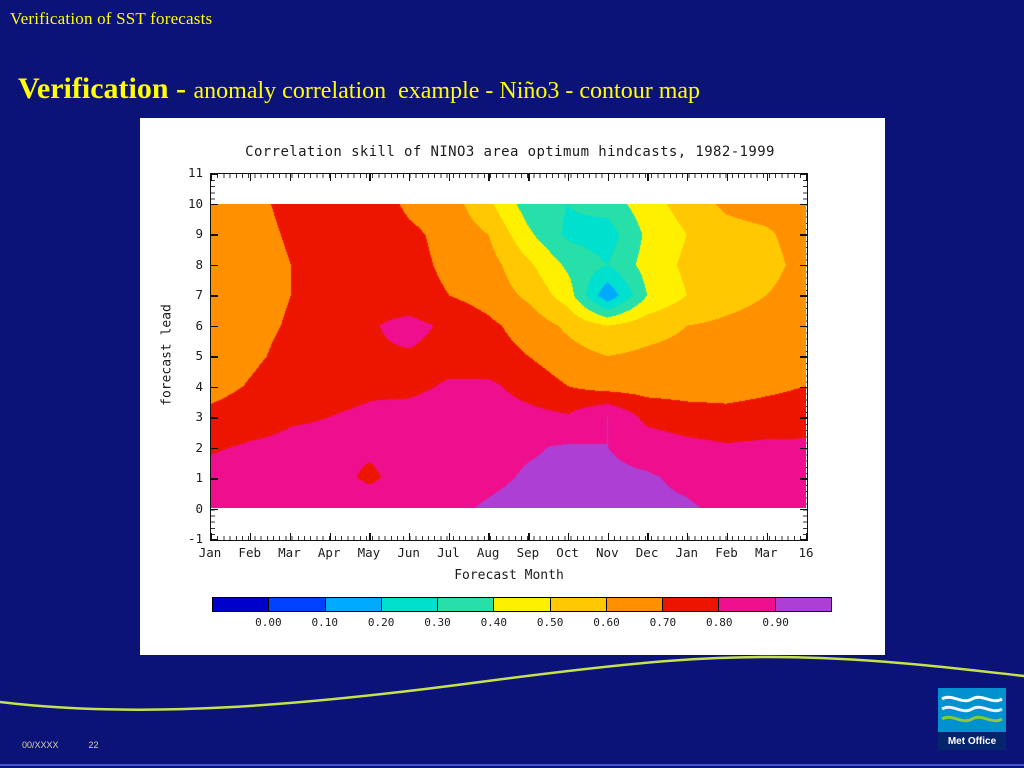 The height and width of the screenshot is (768, 1024). I want to click on x-tick-label: Jun, so click(408, 552).